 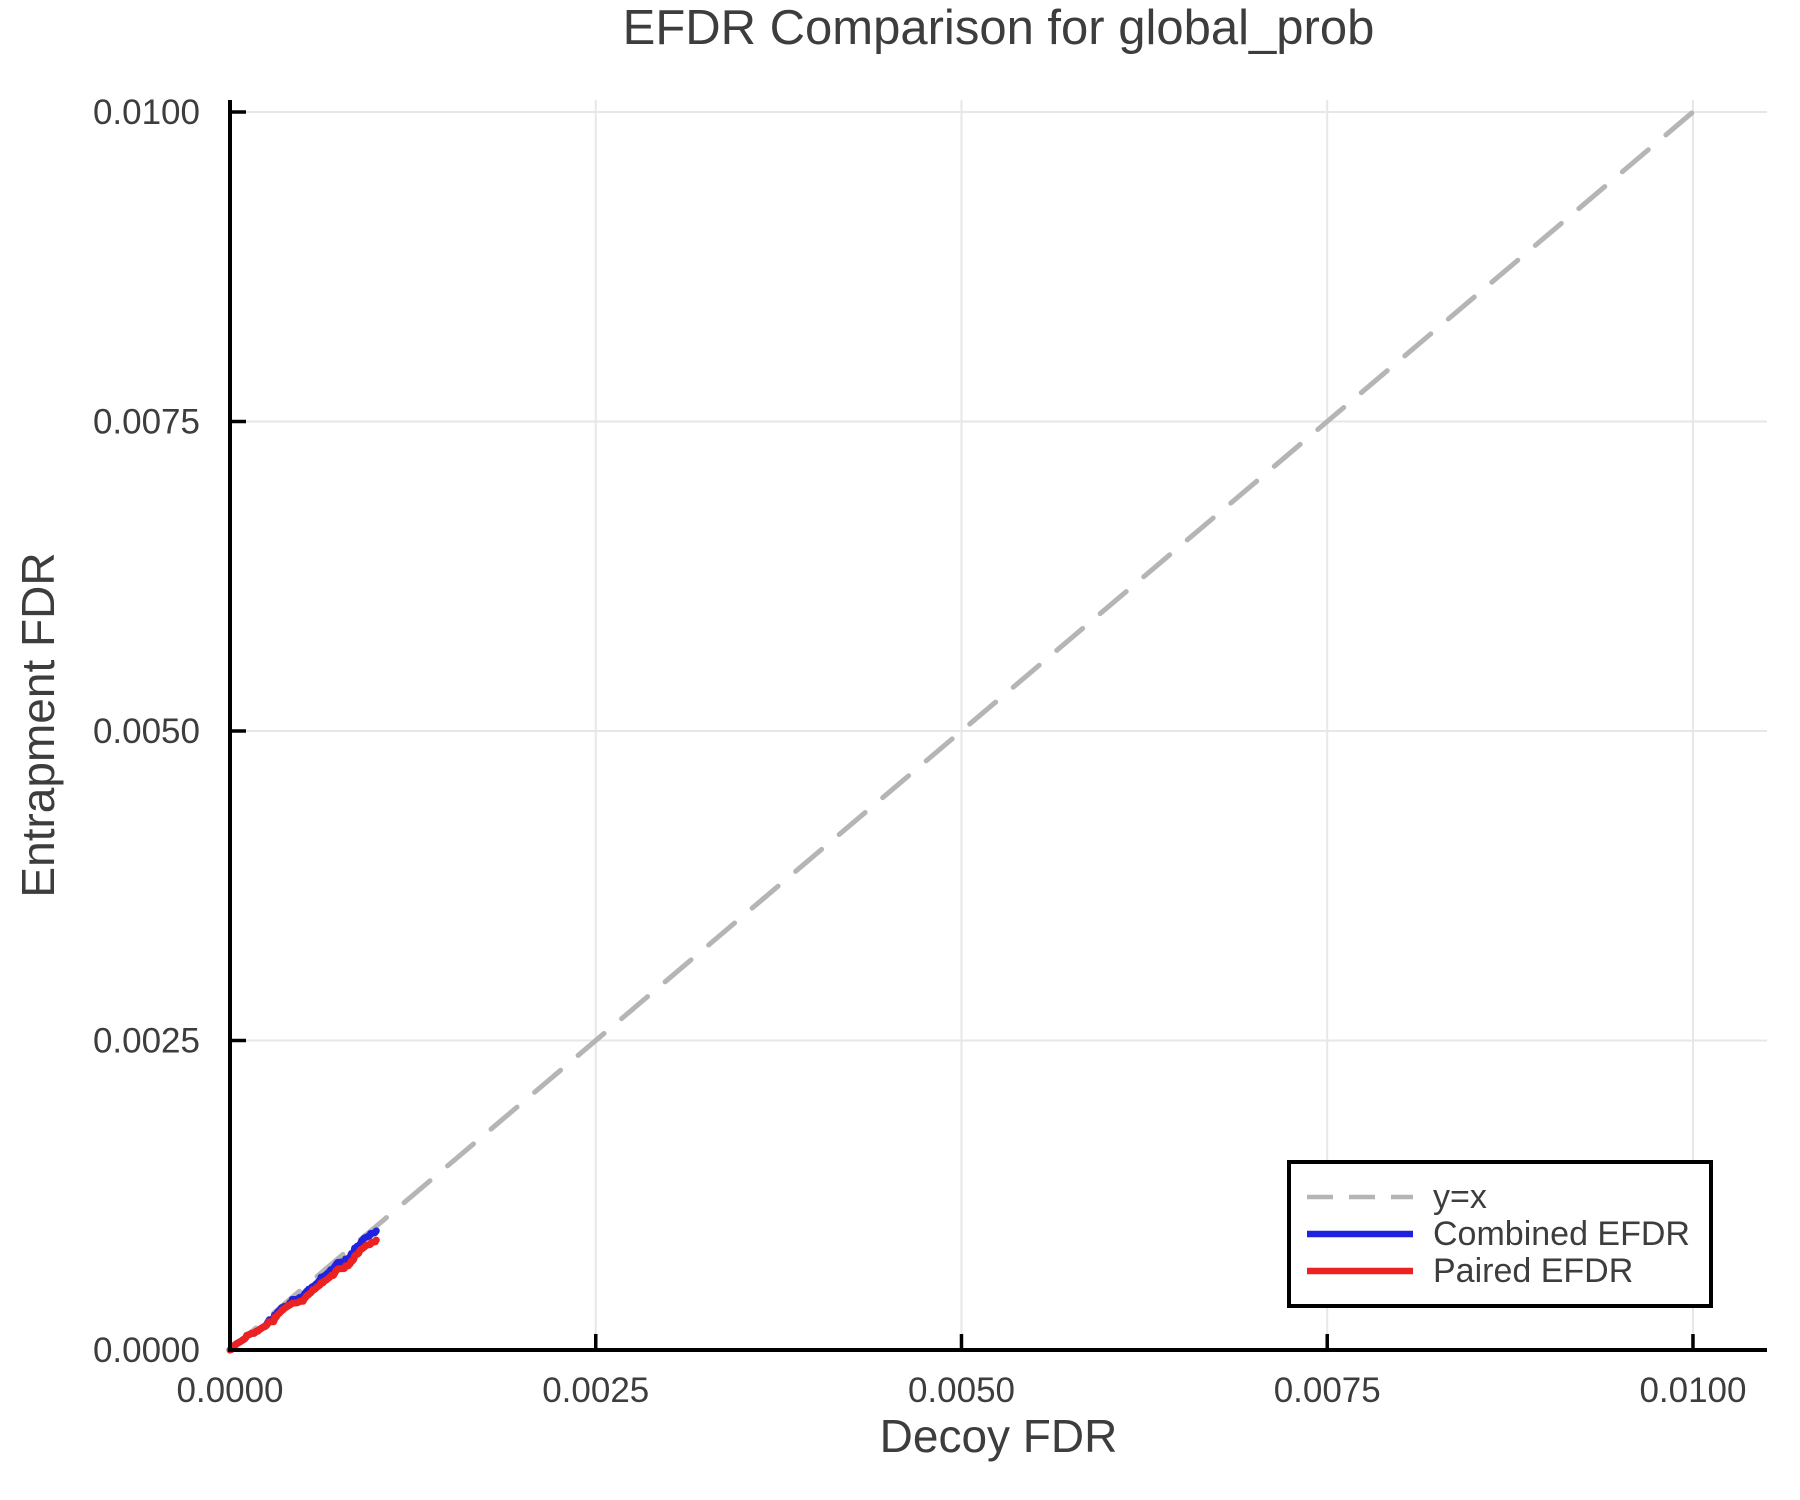 I want to click on y-axis-label: Entrapment FDR, so click(x=38, y=725).